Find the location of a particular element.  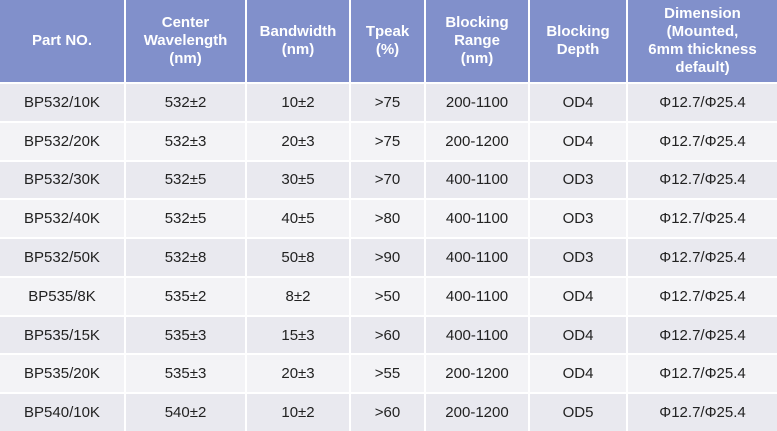

table-cell: 532±8 is located at coordinates (185, 257).